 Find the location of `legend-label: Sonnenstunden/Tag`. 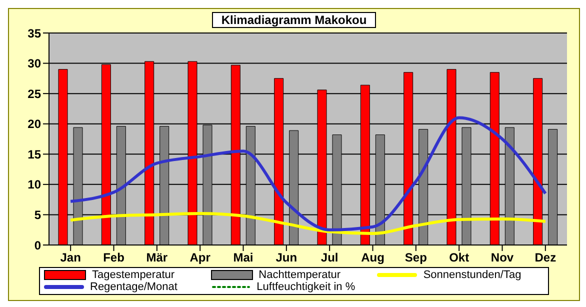

legend-label: Sonnenstunden/Tag is located at coordinates (472, 275).